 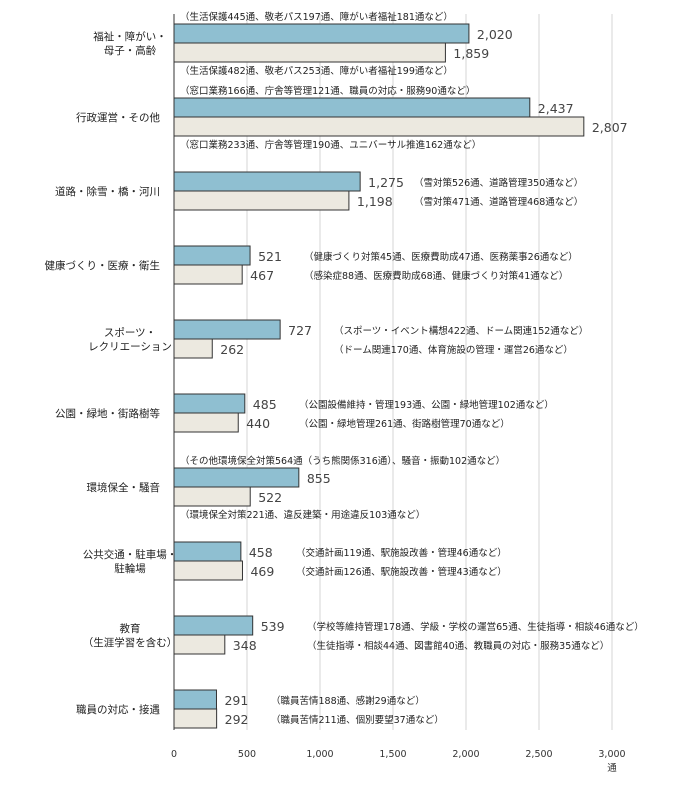 I want to click on annotation: （健康づくり対策45通、医療費助成47通、医務薬事26通など）, so click(x=441, y=257).